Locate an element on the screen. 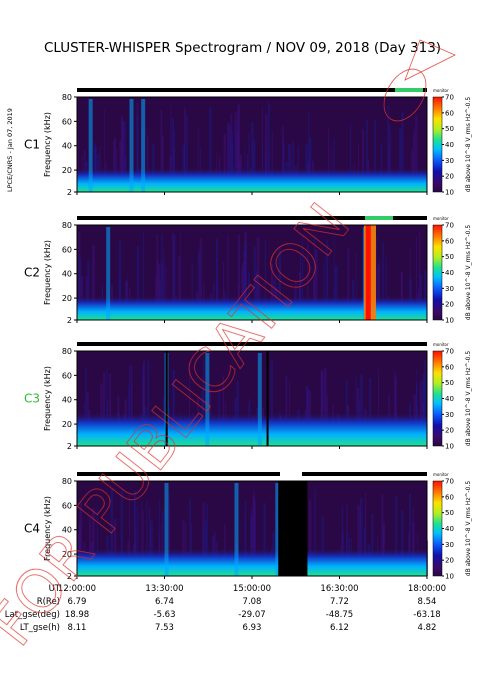 Image resolution: width=479 pixels, height=678 pixels. intense-emission-core is located at coordinates (368, 272).